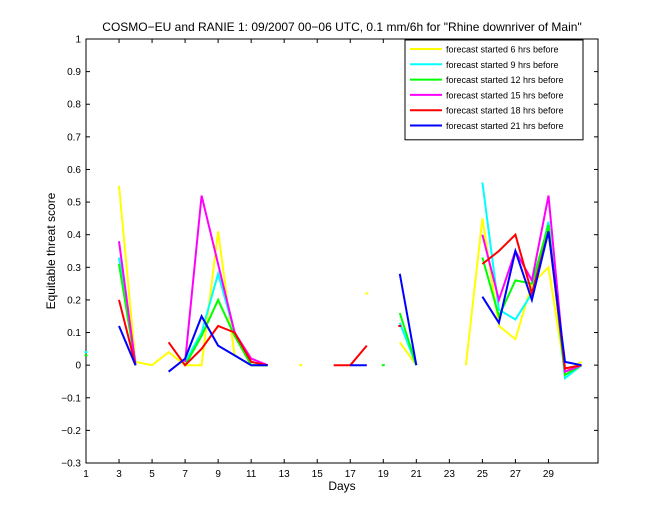  Describe the element at coordinates (78, 366) in the screenshot. I see `y-tick-label: 0` at that location.